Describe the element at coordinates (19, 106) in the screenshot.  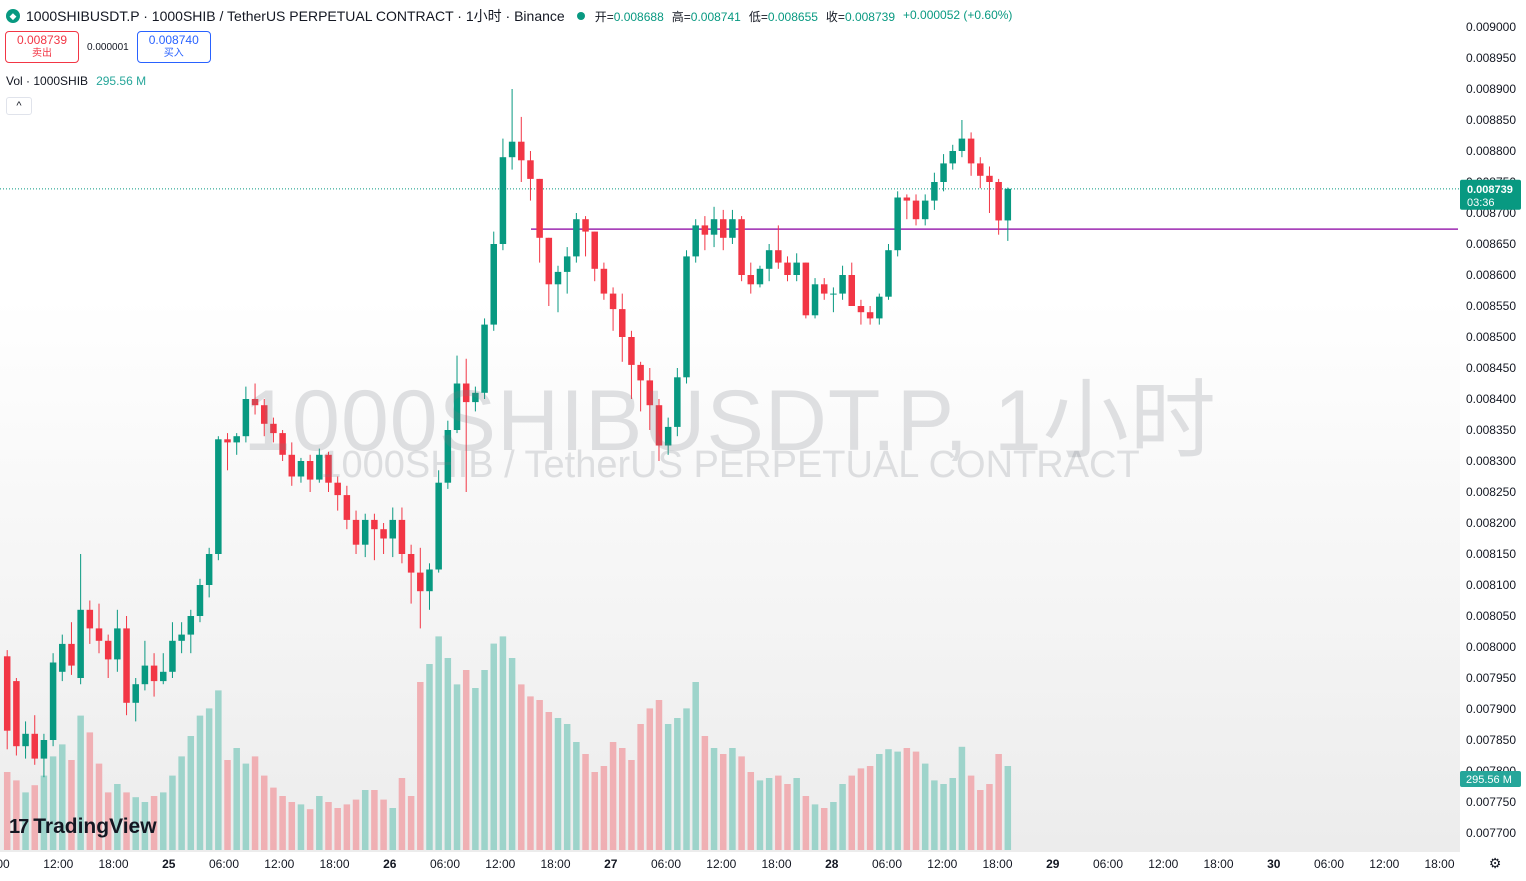
I see `collapse-legend-button: ^` at that location.